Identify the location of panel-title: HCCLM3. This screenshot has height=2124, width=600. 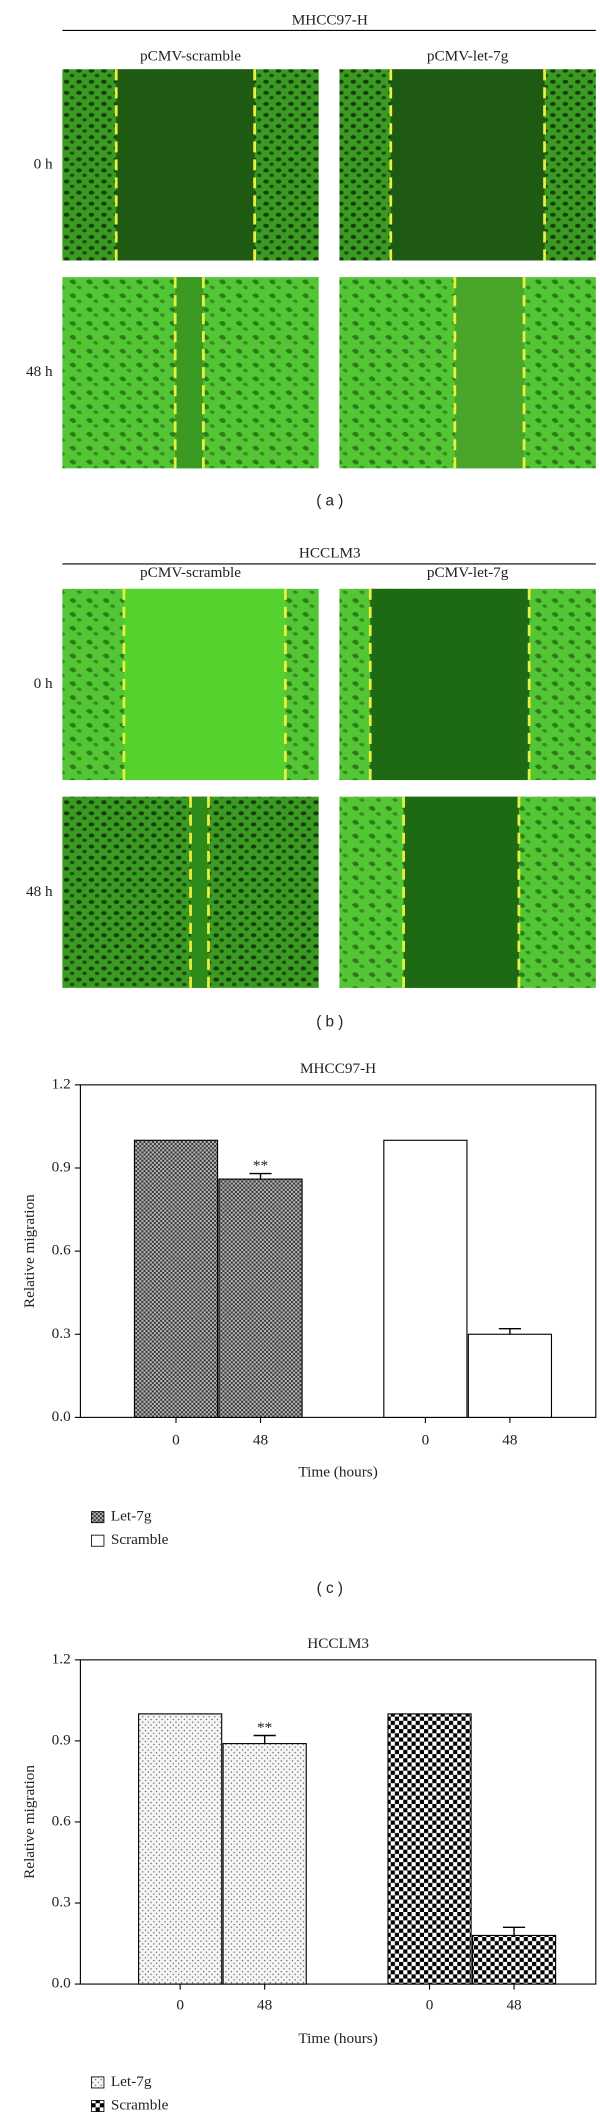
(330, 553).